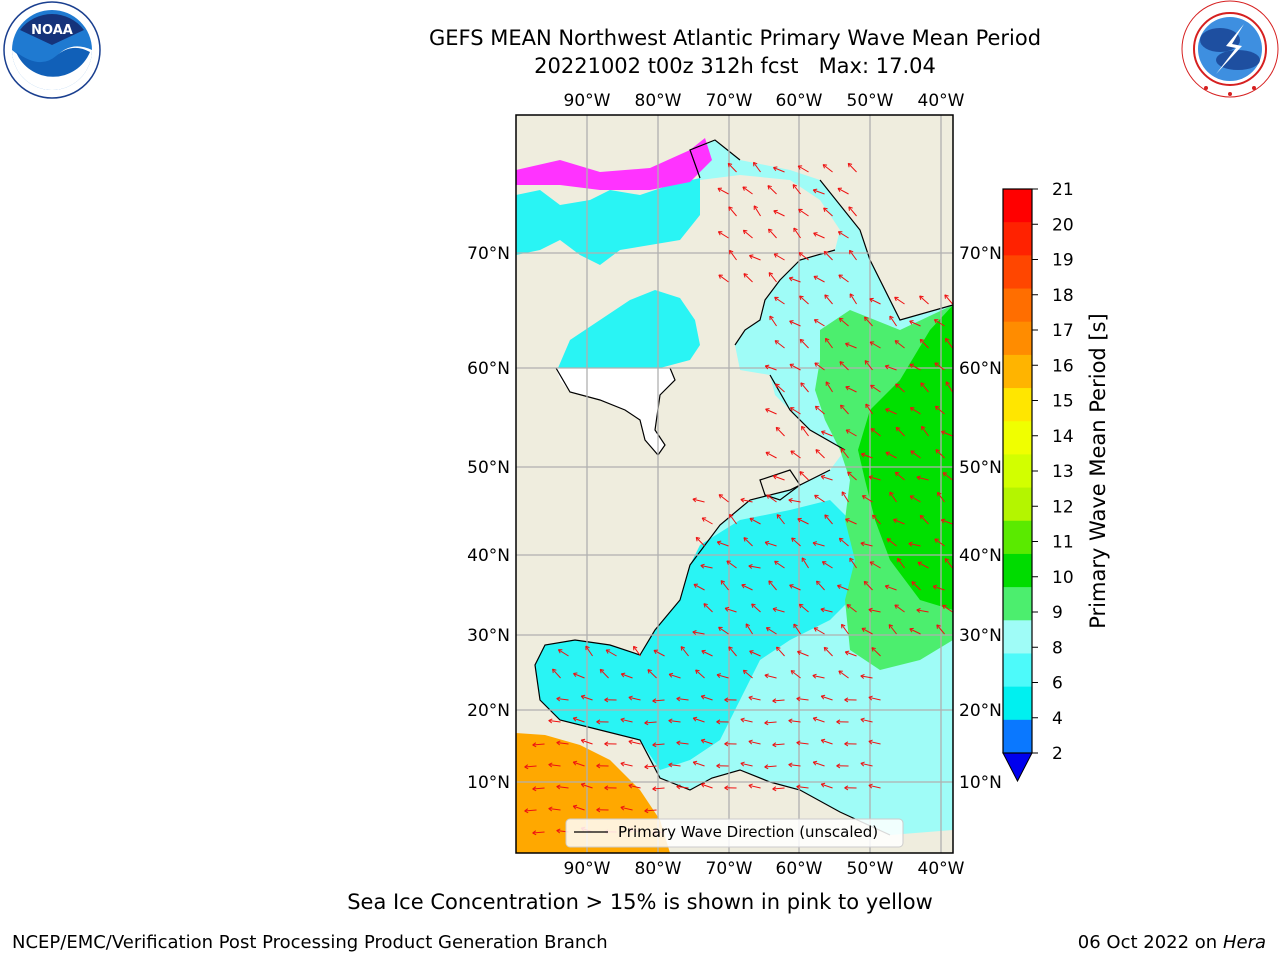  What do you see at coordinates (799, 869) in the screenshot?
I see `lon-label-bottom: 60°W` at bounding box center [799, 869].